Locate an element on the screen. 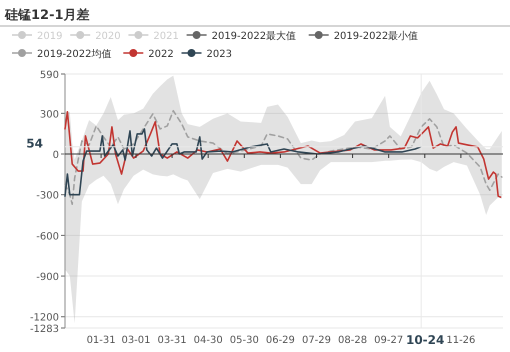 The image size is (510, 352). x-tick-label: 04-30 is located at coordinates (208, 340).